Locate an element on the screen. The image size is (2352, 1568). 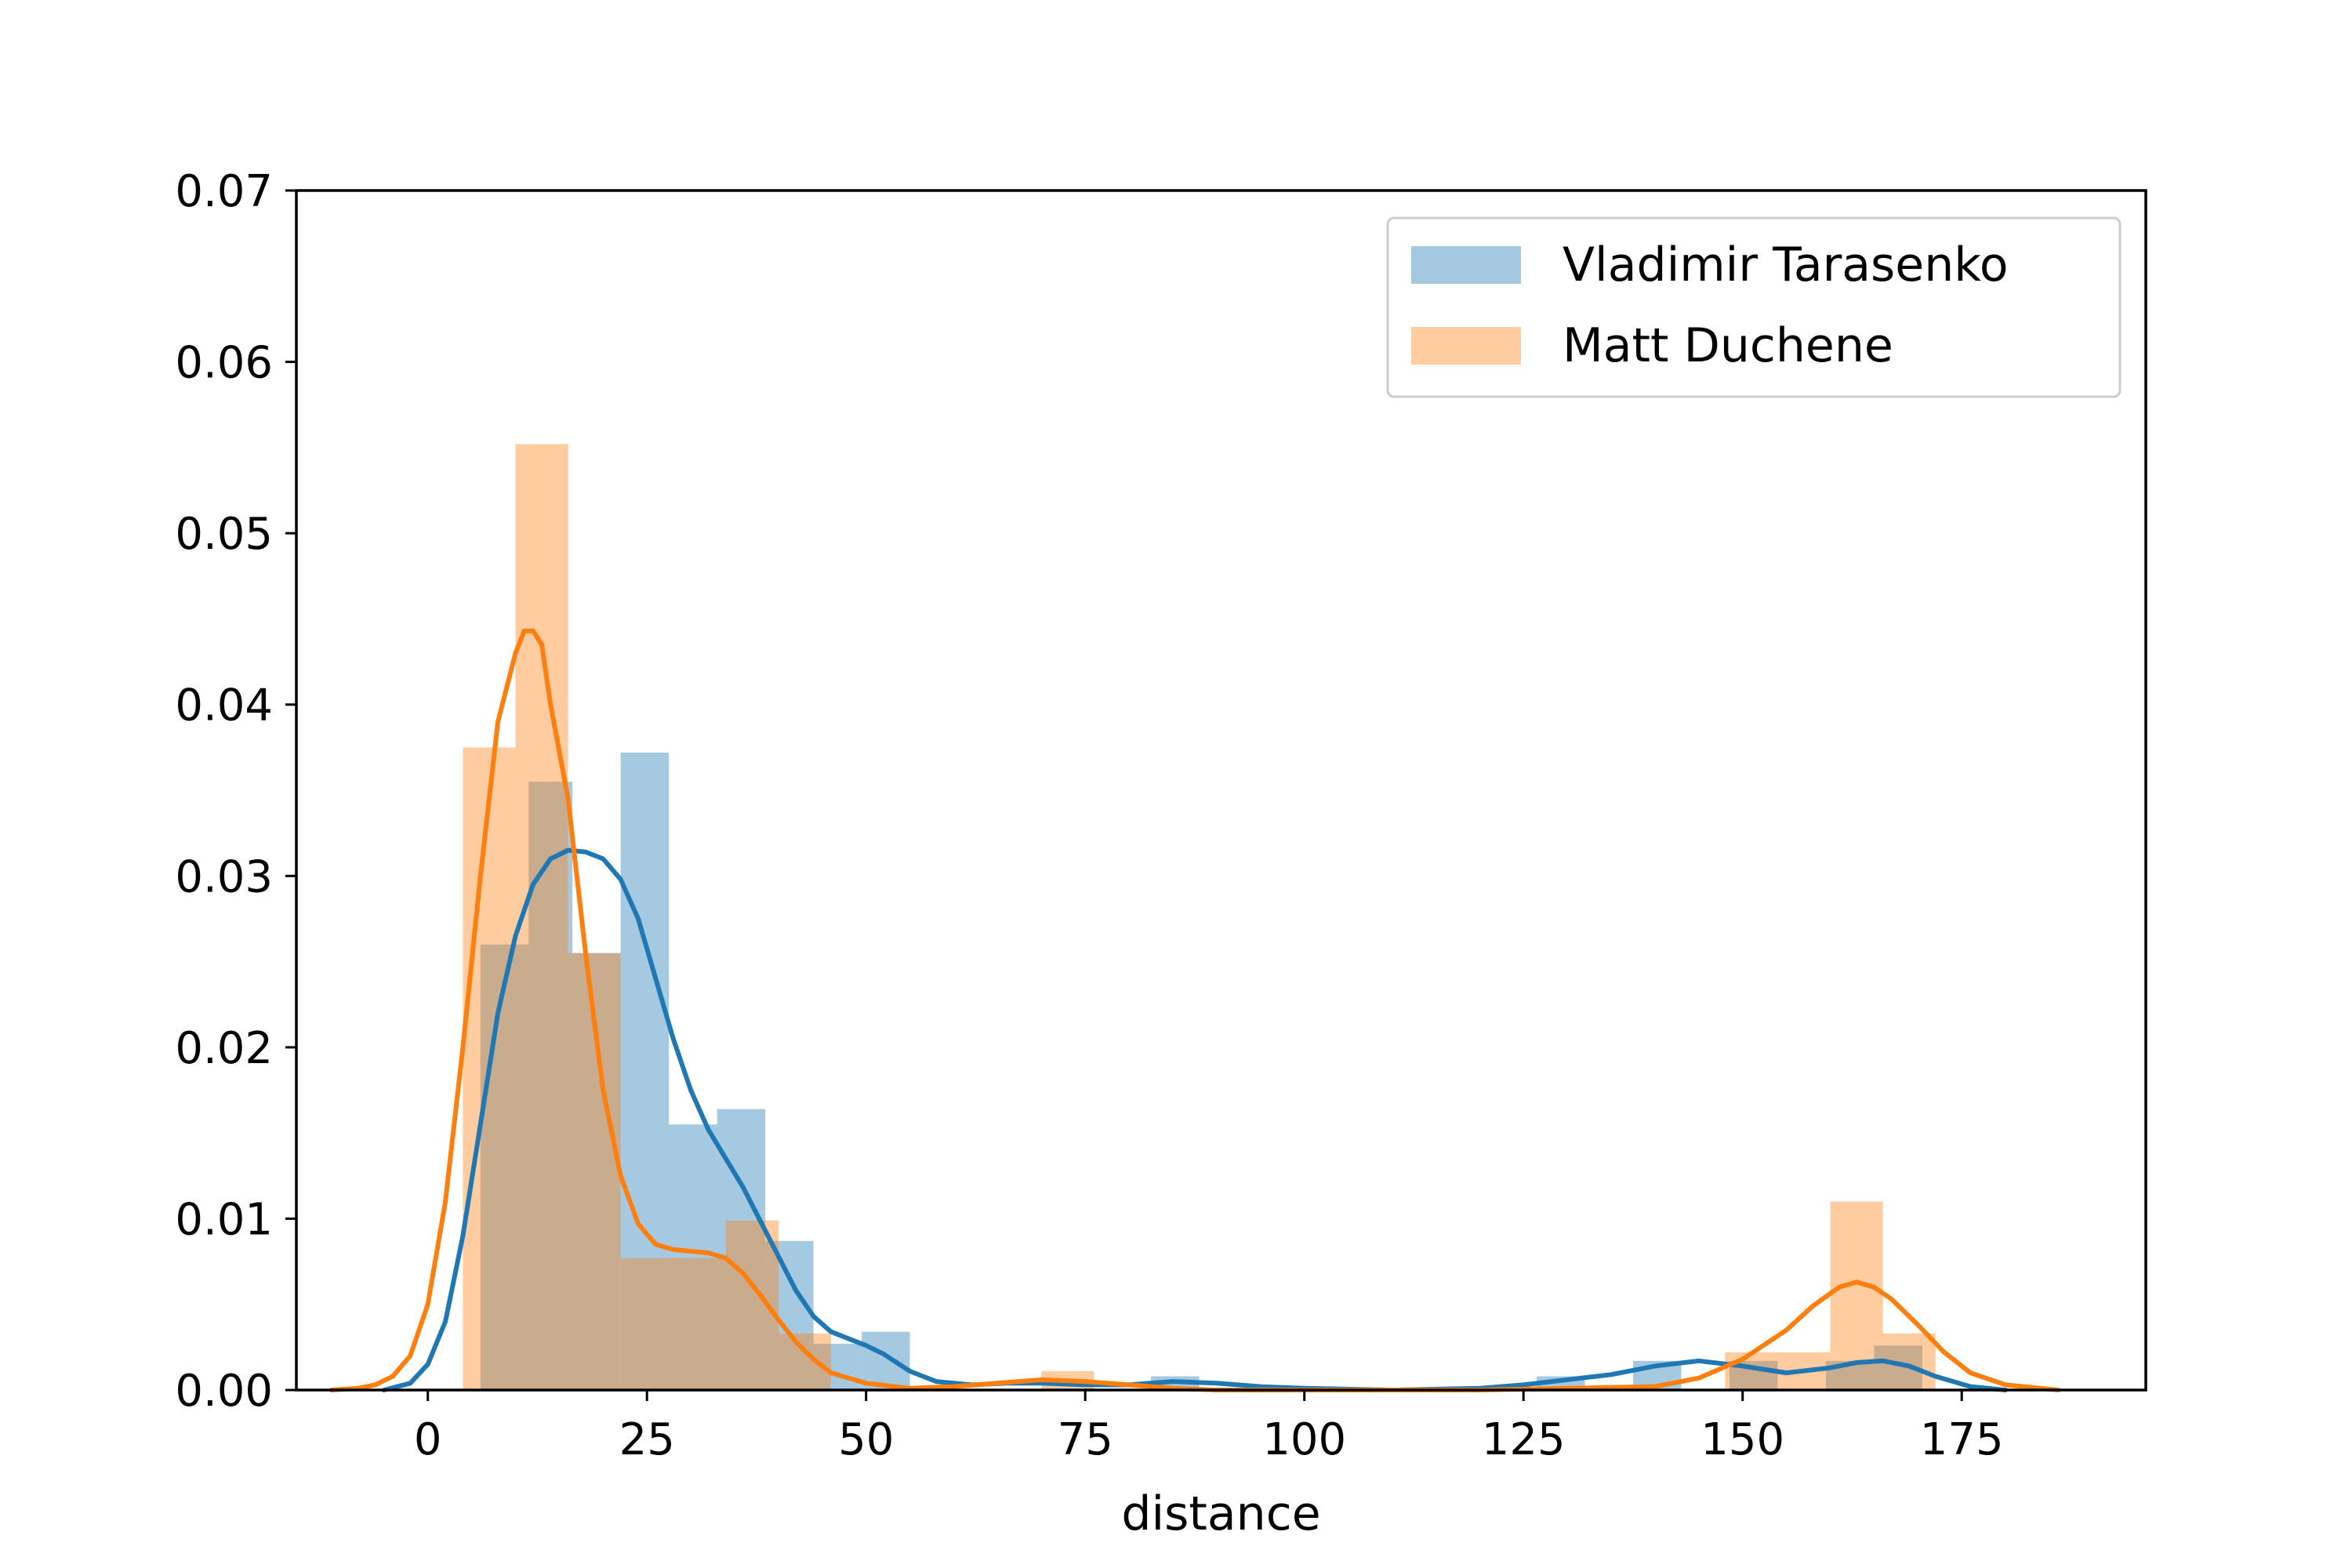
legend-label-vladimir-tarasenko: Vladimir Tarasenko is located at coordinates (1786, 265).